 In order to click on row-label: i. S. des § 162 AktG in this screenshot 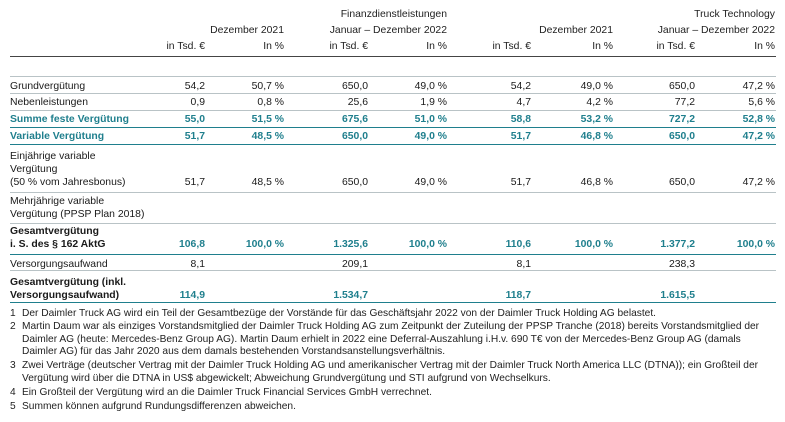, I will do `click(58, 244)`.